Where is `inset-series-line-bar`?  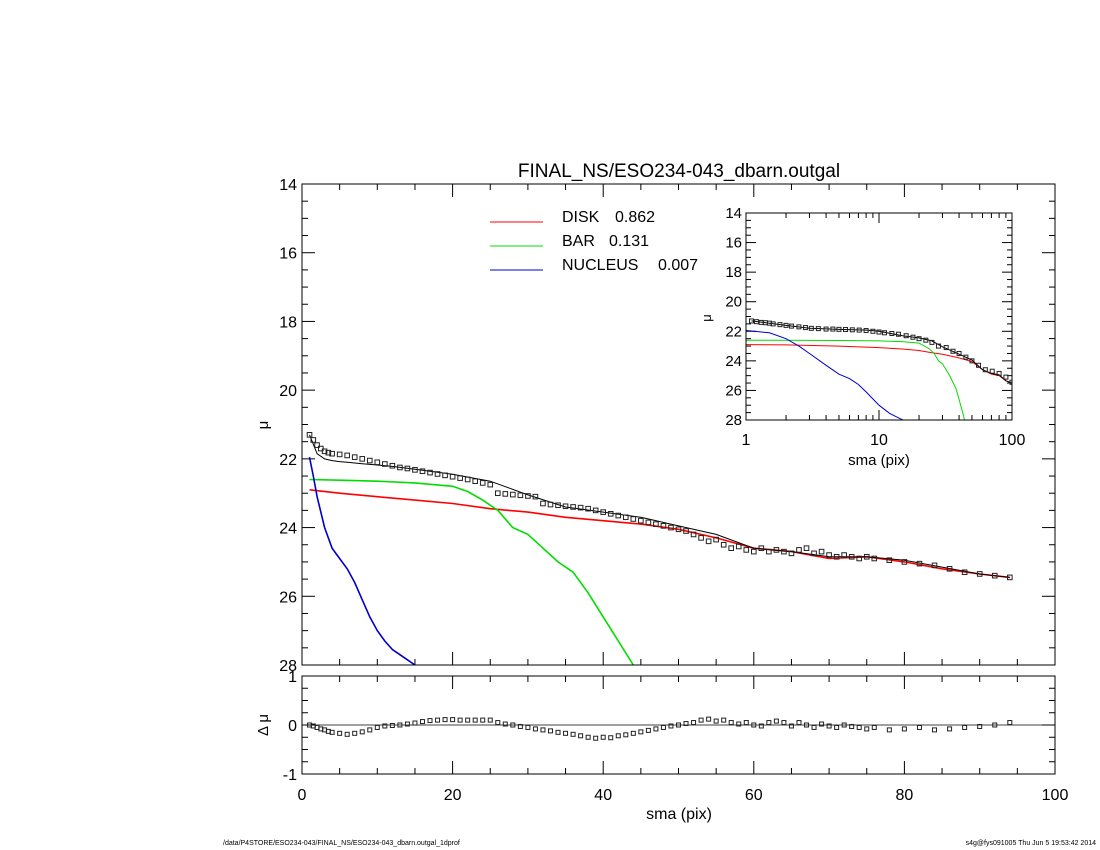
inset-series-line-bar is located at coordinates (856, 379).